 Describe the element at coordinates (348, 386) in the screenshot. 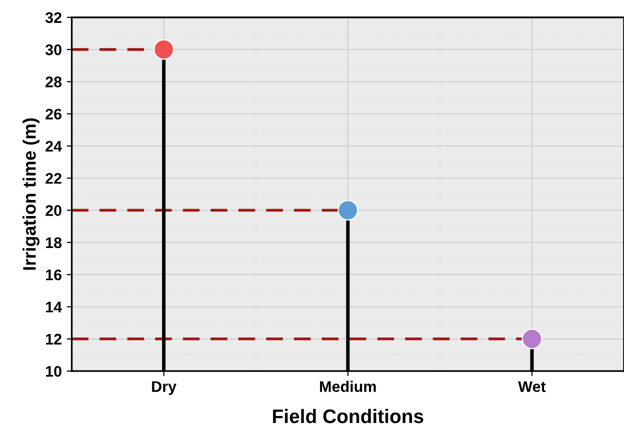

I see `x-tick-label: Medium` at that location.